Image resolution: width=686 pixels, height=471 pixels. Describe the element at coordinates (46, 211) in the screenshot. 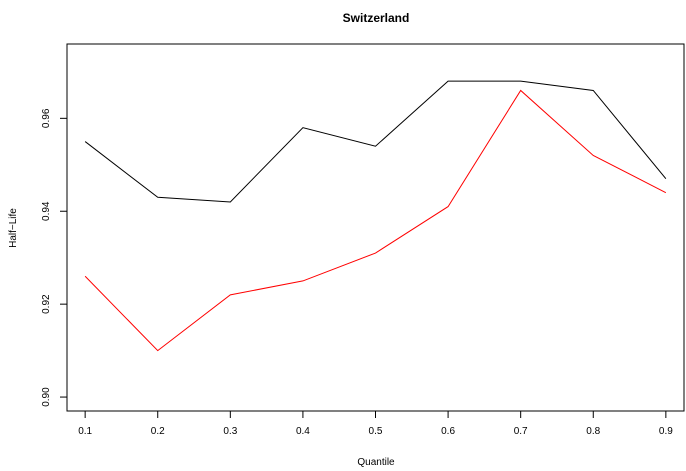

I see `y-tick-label: 0.94` at that location.